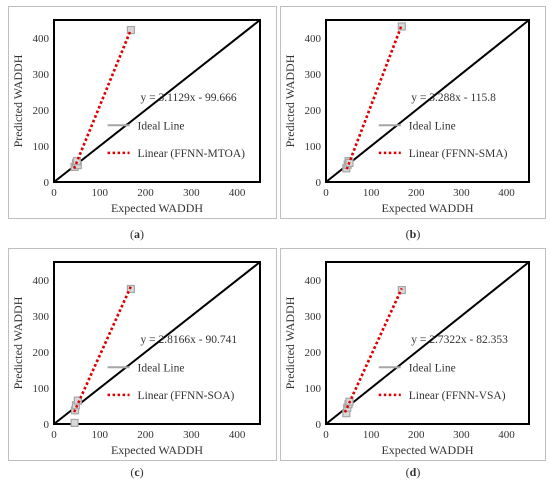  I want to click on legend-label-trend: Linear (FFNN-MTOA), so click(192, 154).